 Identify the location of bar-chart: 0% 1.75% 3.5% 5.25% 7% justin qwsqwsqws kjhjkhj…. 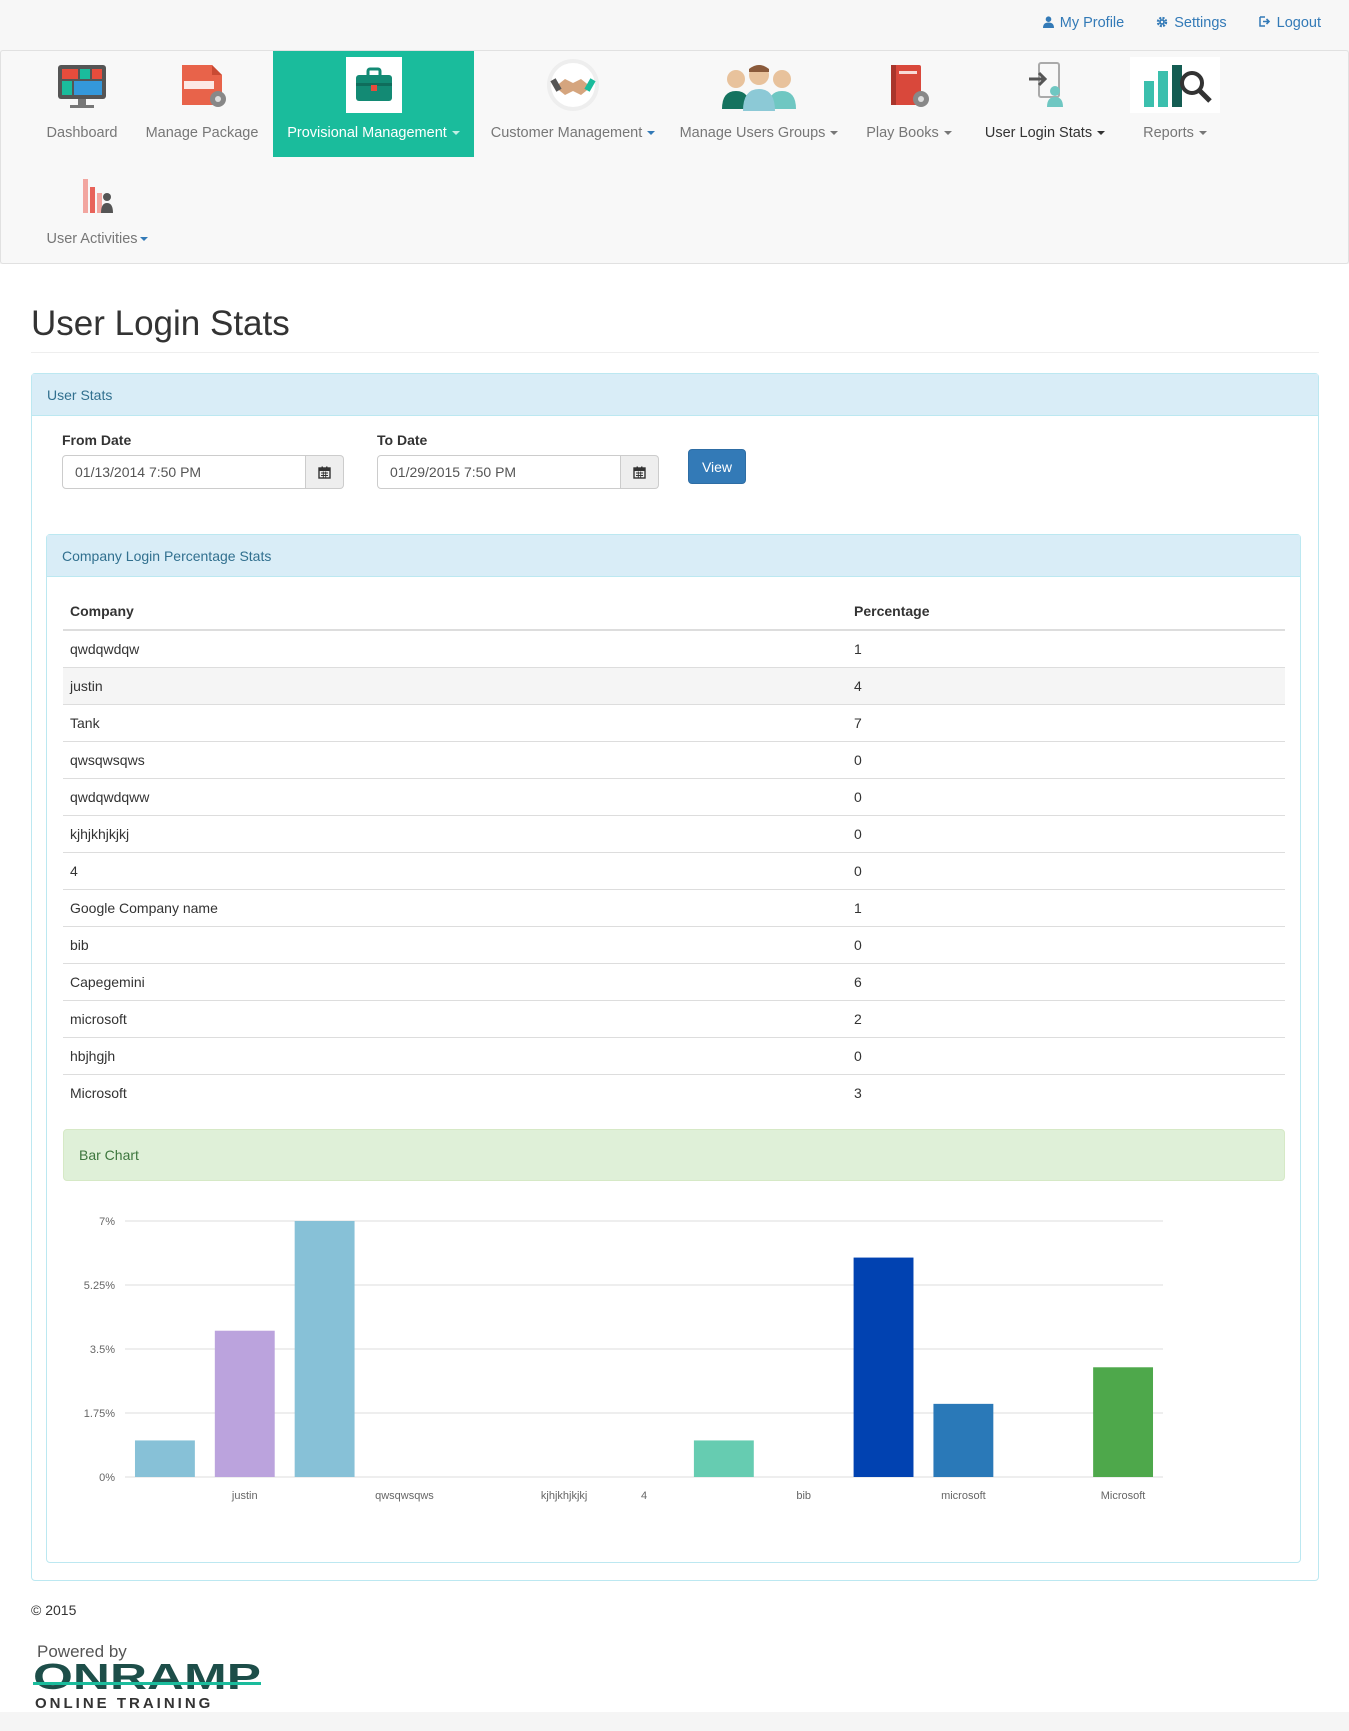
(623, 1359).